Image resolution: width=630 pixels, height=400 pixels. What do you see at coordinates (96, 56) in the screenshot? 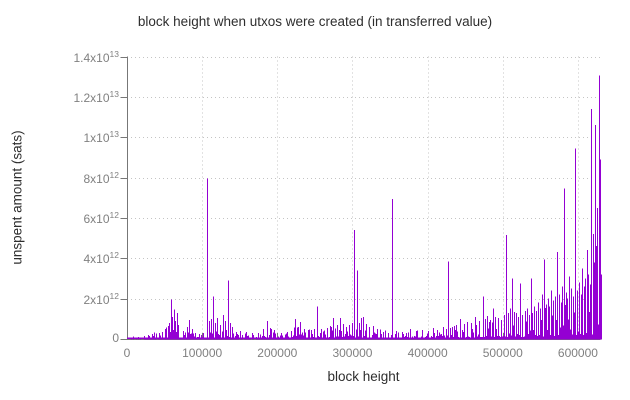
I see `y-tick-label: 1.4x10¹³` at bounding box center [96, 56].